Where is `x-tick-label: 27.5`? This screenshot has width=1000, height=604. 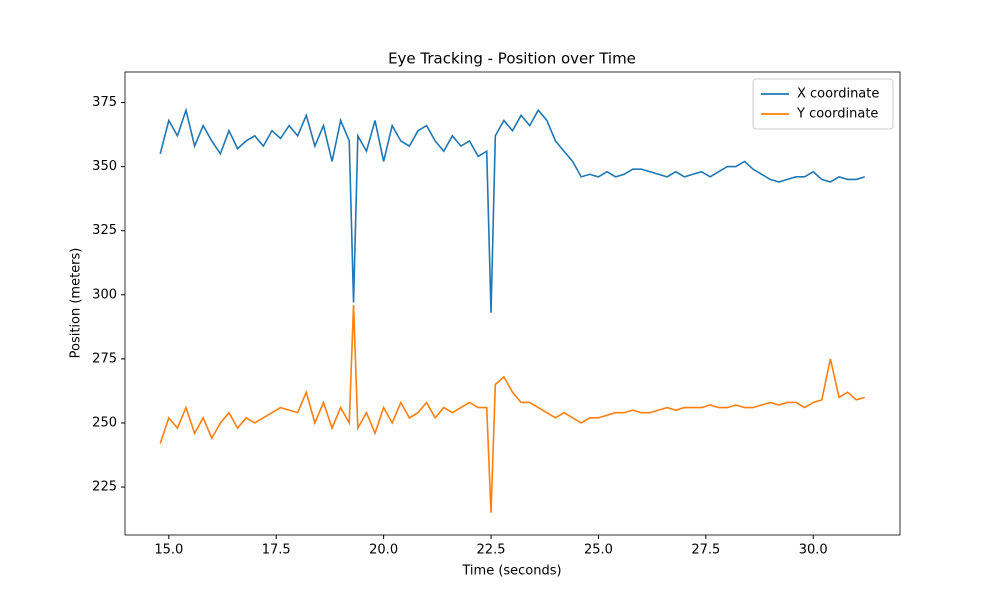 x-tick-label: 27.5 is located at coordinates (705, 550).